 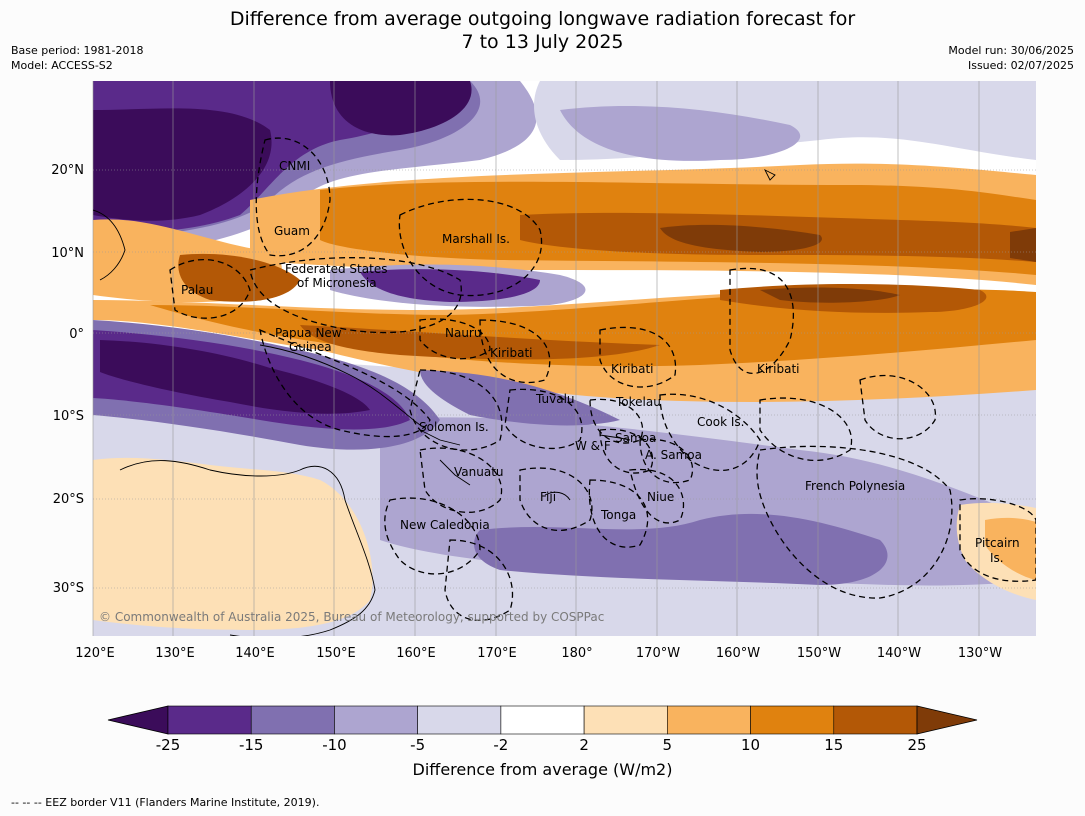 What do you see at coordinates (251, 745) in the screenshot?
I see `colorbar-tick-label: -15` at bounding box center [251, 745].